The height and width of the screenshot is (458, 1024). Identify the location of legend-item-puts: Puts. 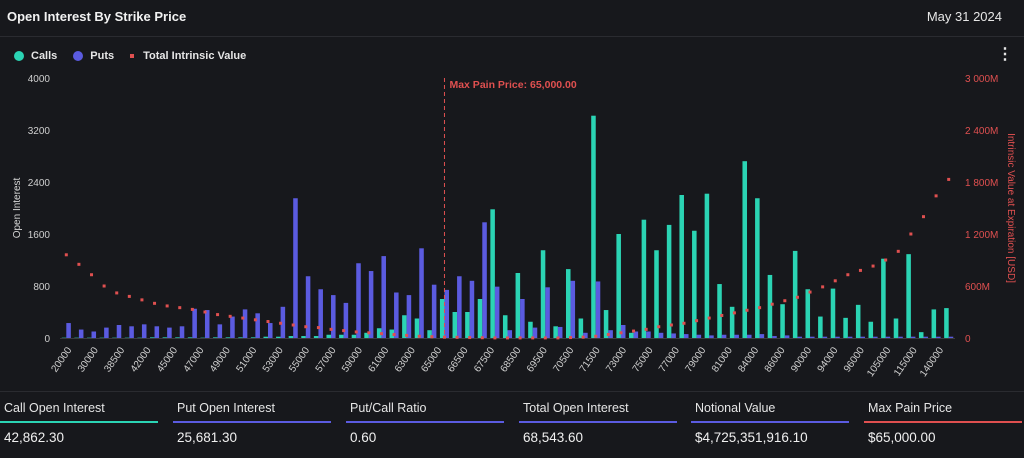
(93, 56).